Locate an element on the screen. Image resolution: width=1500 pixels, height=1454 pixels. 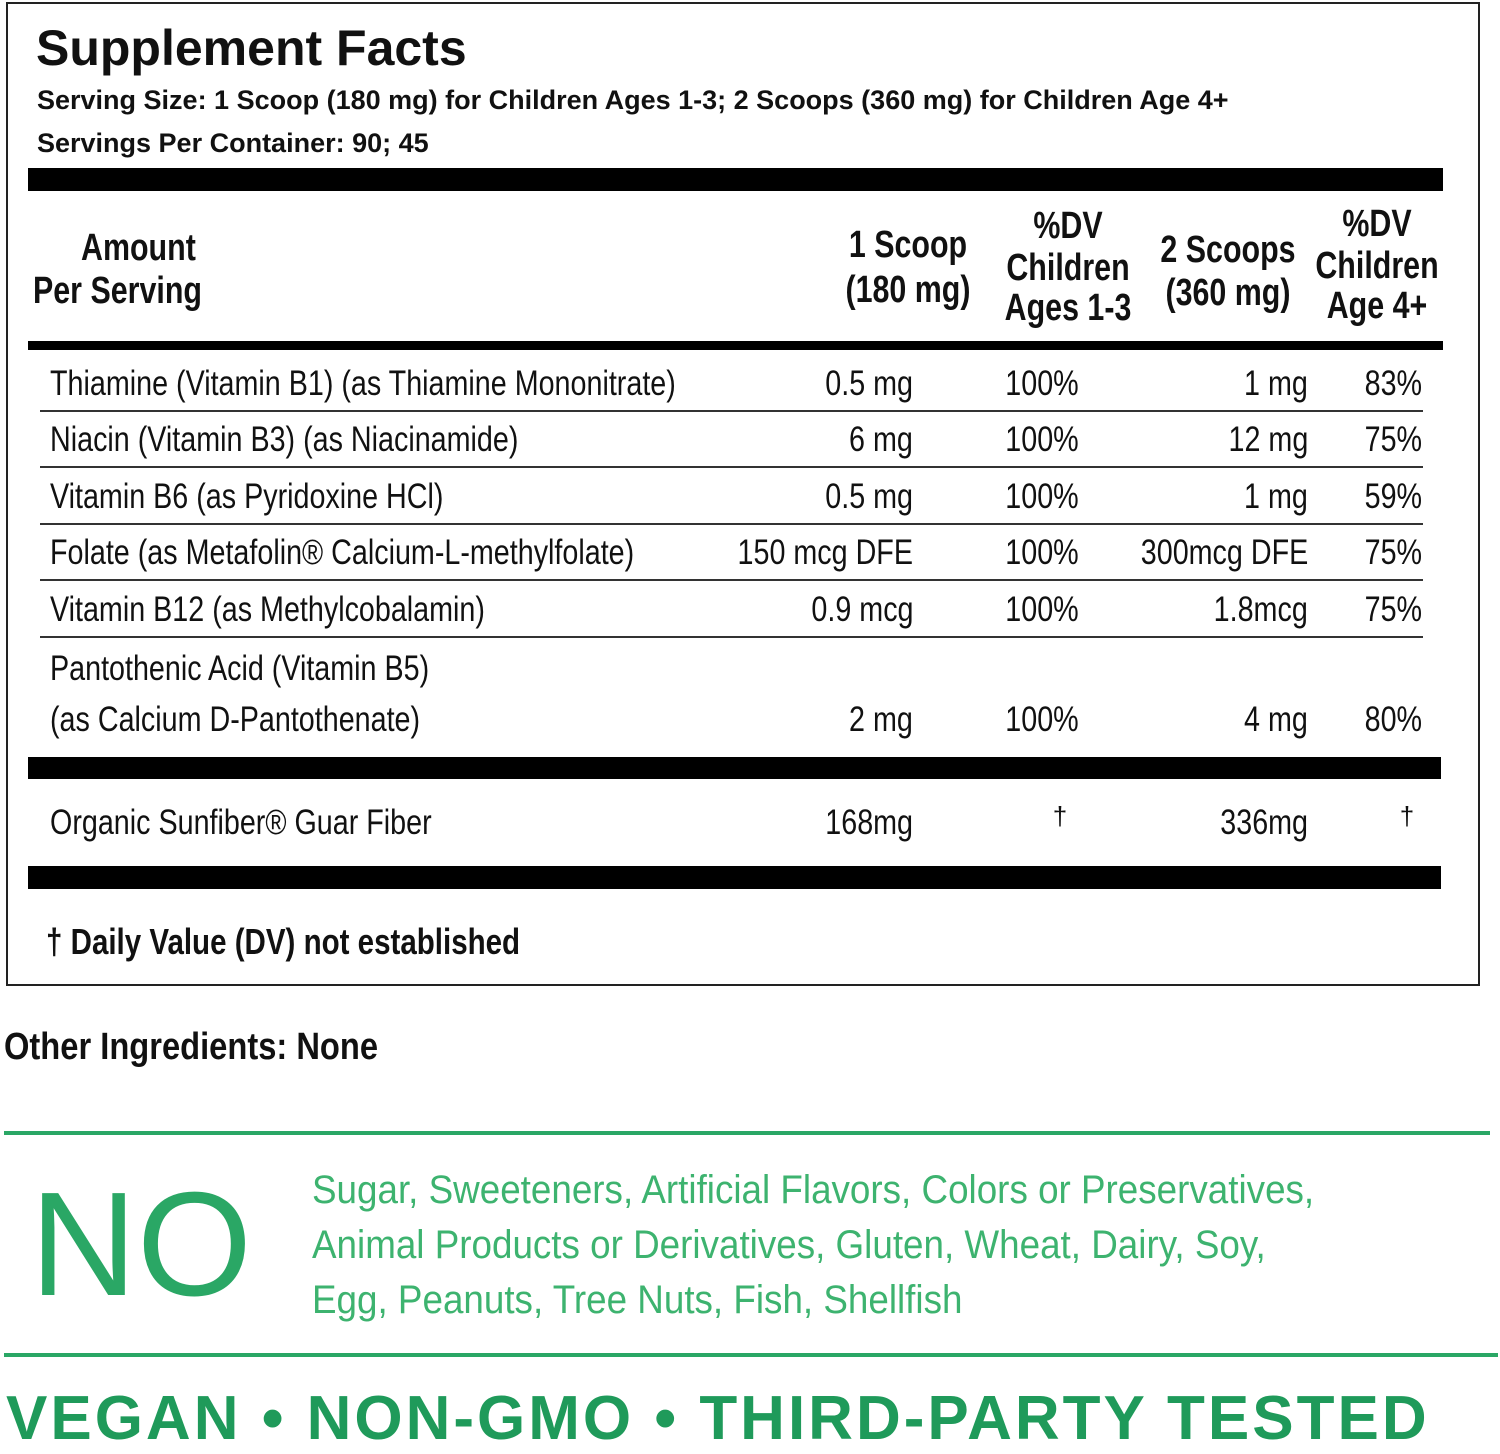
free-from-item: Egg, Peanuts, Tree Nuts, Fish, Shellfish is located at coordinates (637, 1300).